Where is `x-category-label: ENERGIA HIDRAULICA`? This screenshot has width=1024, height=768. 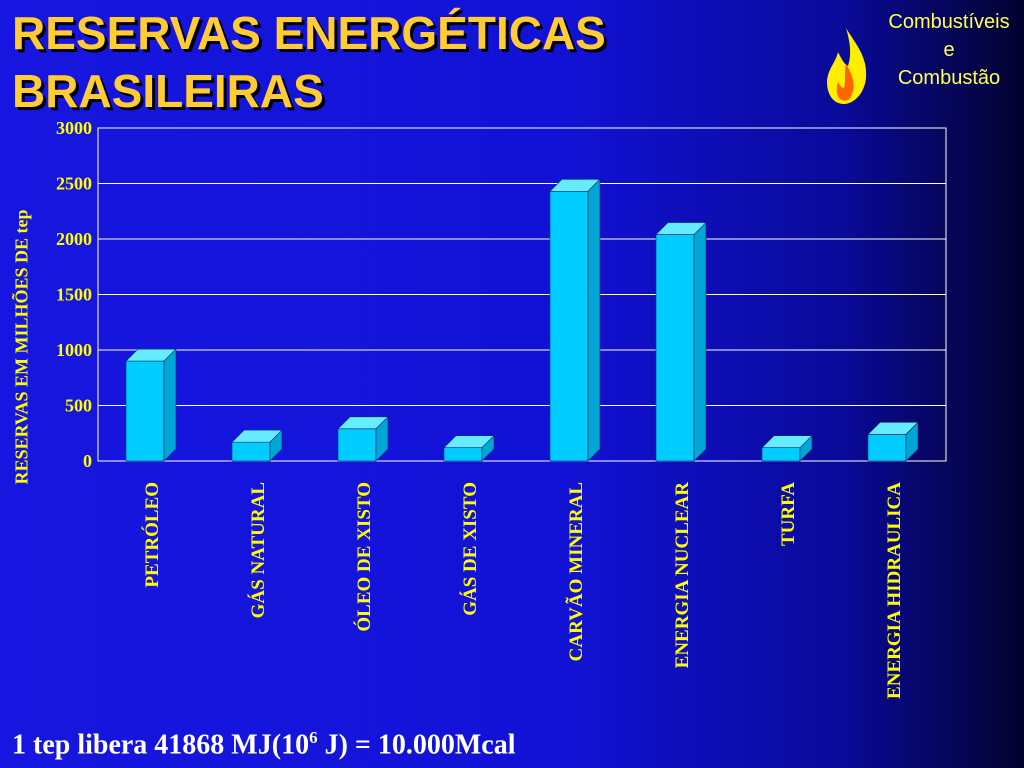
x-category-label: ENERGIA HIDRAULICA is located at coordinates (894, 590).